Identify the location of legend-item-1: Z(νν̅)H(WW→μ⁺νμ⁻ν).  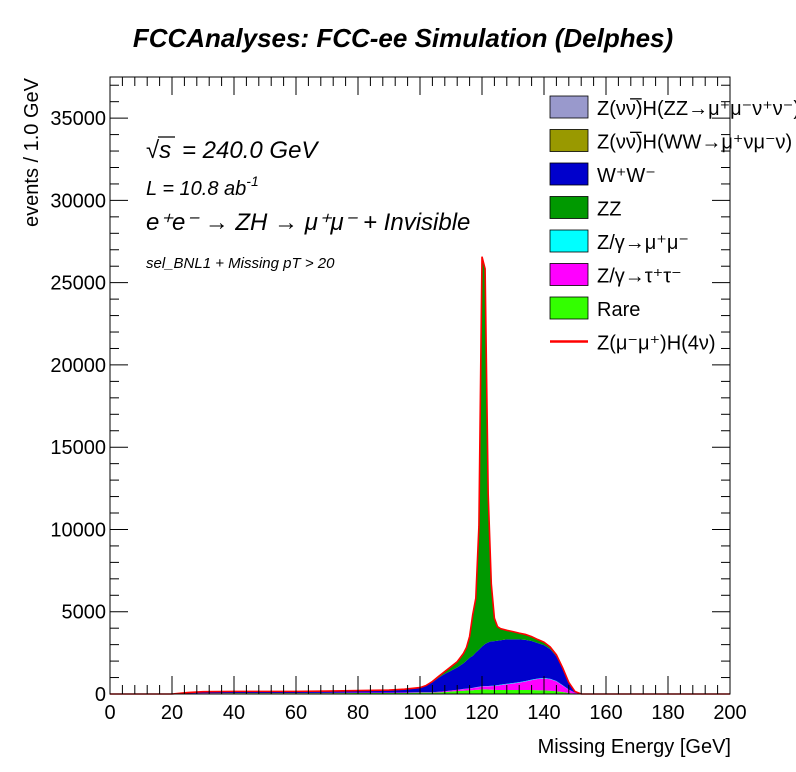
(670, 141).